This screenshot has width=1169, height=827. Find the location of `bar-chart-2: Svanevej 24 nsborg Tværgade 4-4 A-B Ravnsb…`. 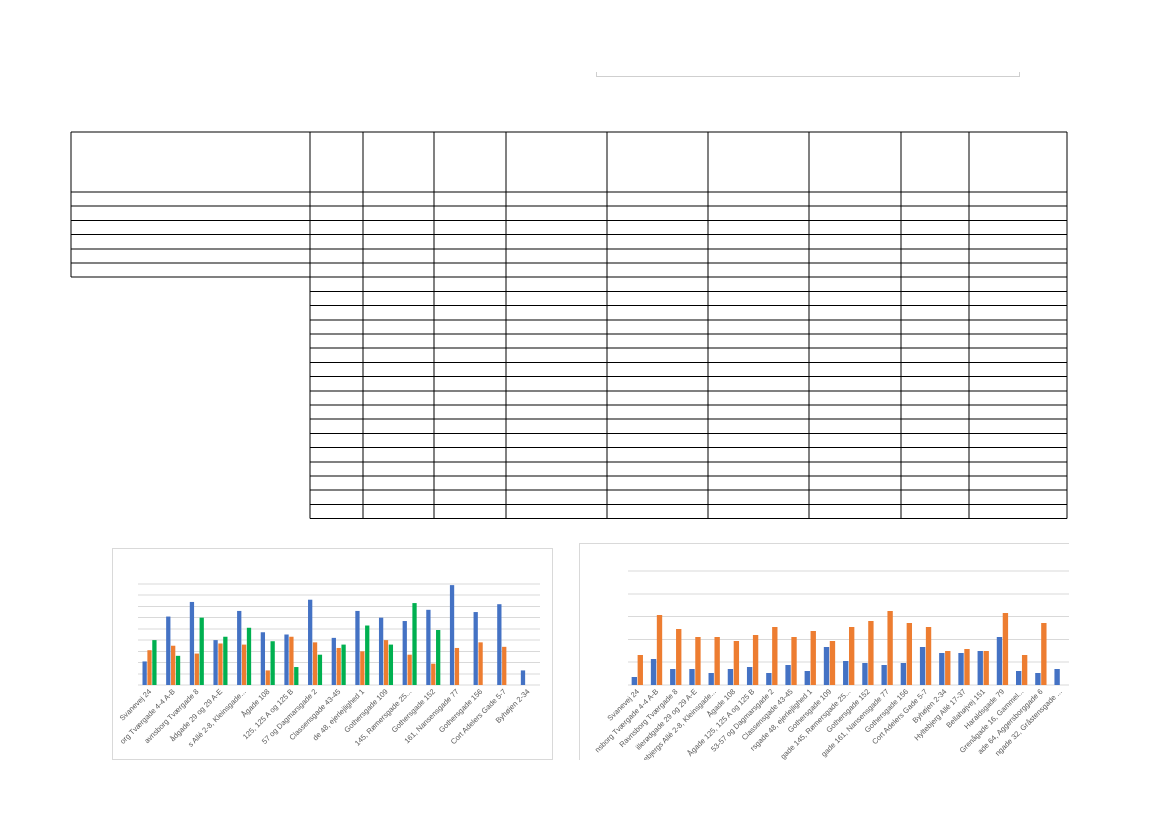

bar-chart-2: Svanevej 24 nsborg Tværgade 4-4 A-B Ravnsb… is located at coordinates (824, 651).